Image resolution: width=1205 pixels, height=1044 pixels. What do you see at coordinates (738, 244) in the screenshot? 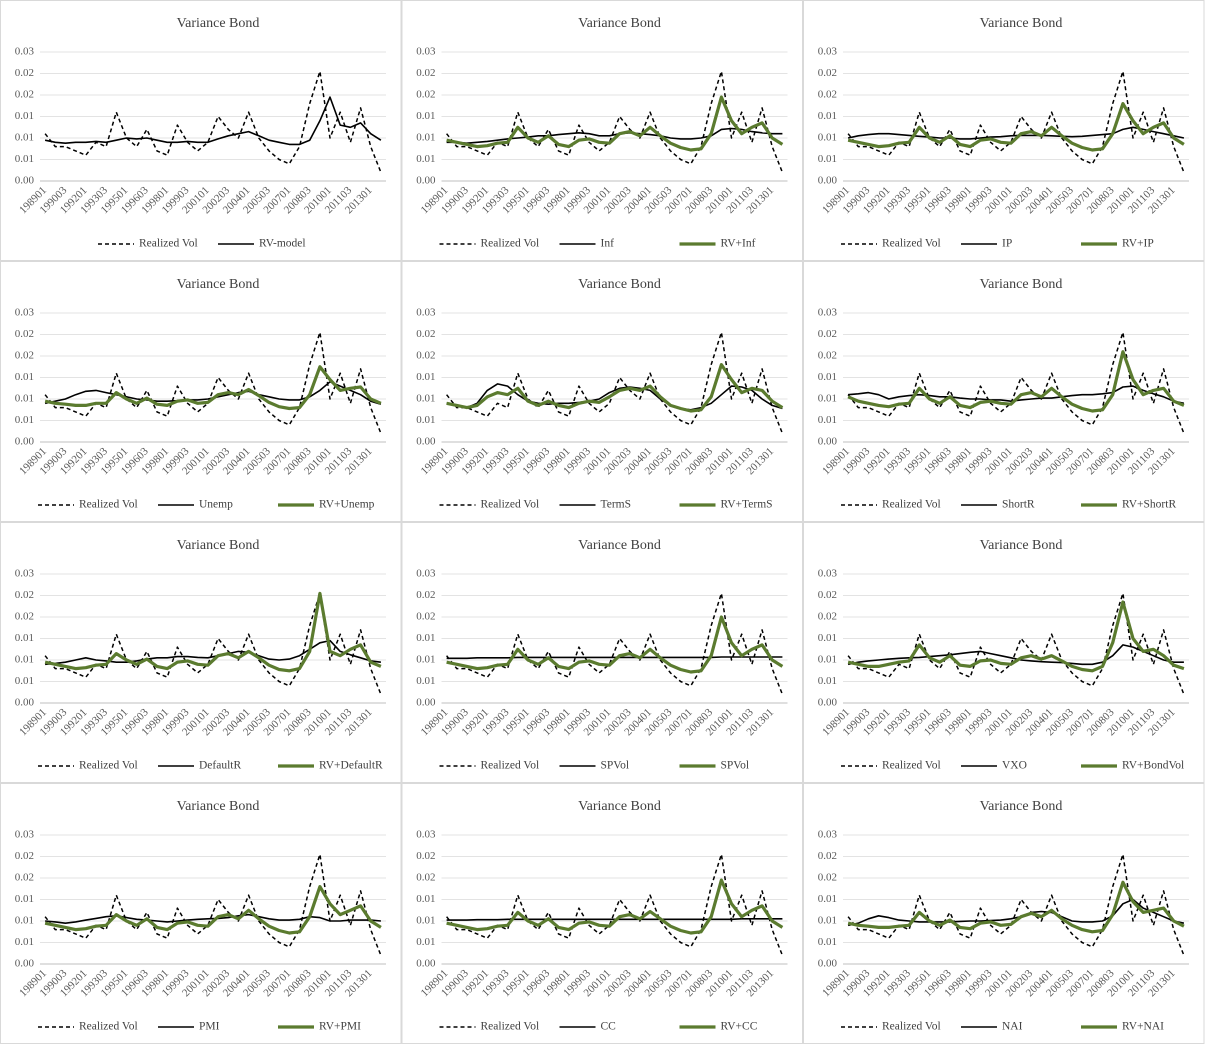
I see `legend-label: RV+Inf` at bounding box center [738, 244].